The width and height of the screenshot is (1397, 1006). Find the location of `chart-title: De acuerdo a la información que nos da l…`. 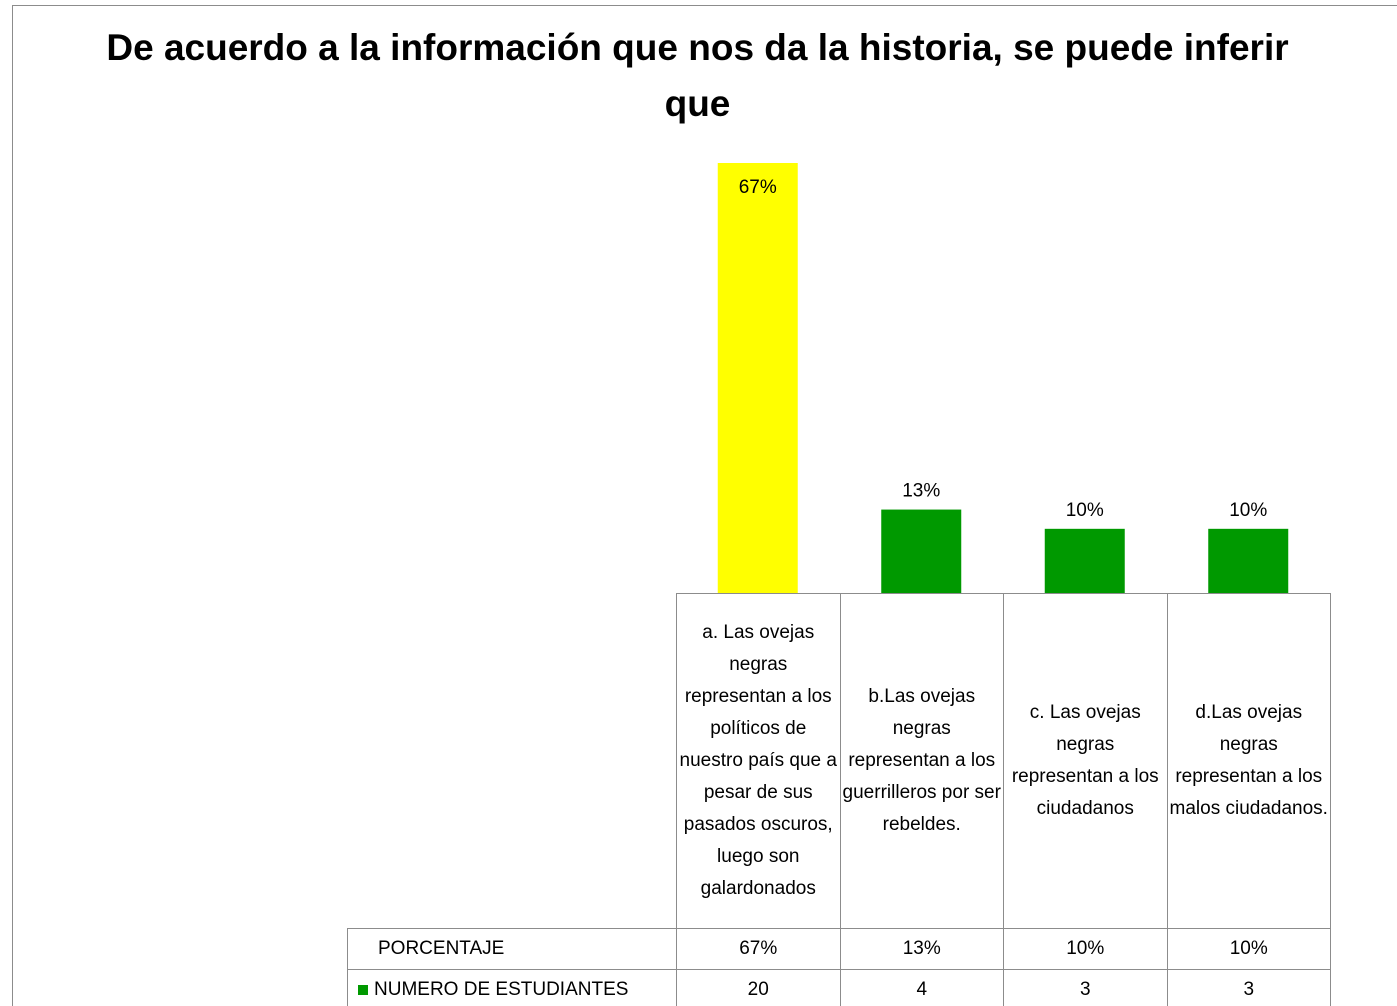

chart-title: De acuerdo a la información que nos da l… is located at coordinates (697, 75).